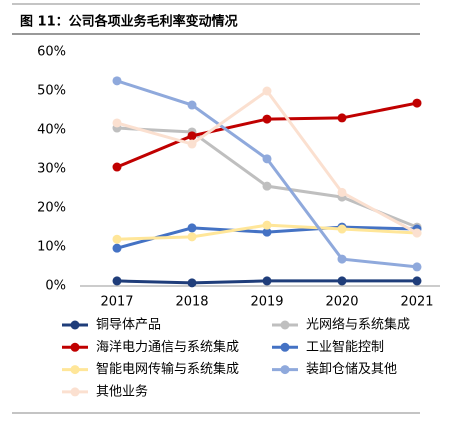 The height and width of the screenshot is (436, 449). What do you see at coordinates (191, 302) in the screenshot?
I see `x-tick-label: 2018` at bounding box center [191, 302].